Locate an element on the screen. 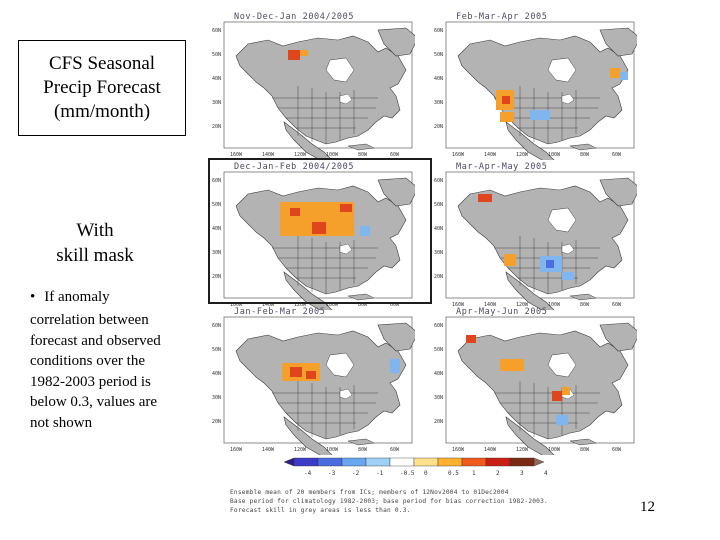 Image resolution: width=720 pixels, height=540 pixels. colorbar-tick-label: 0.5 is located at coordinates (453, 473).